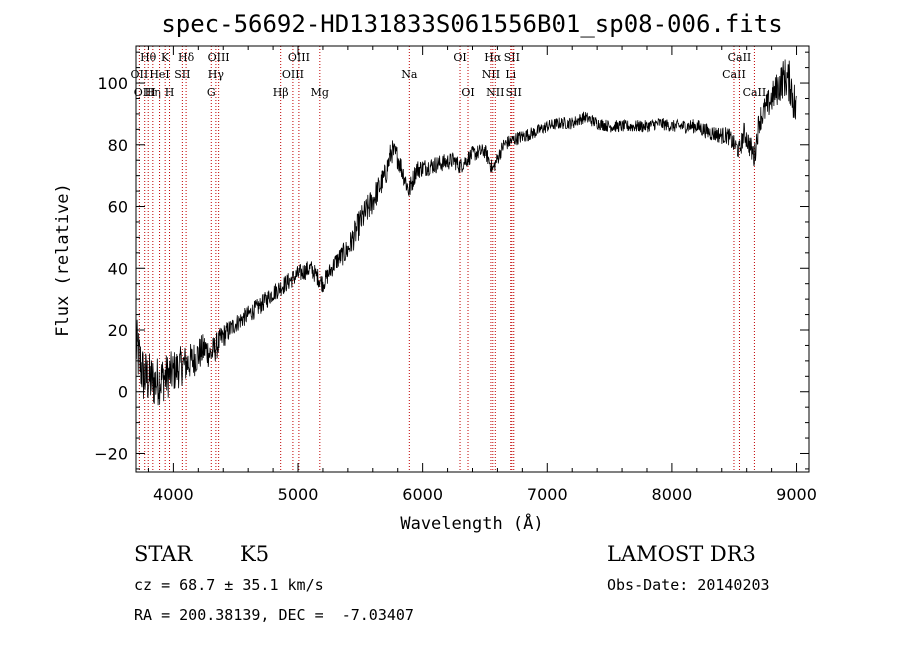 The width and height of the screenshot is (900, 649). What do you see at coordinates (140, 74) in the screenshot?
I see `line-label: OII` at bounding box center [140, 74].